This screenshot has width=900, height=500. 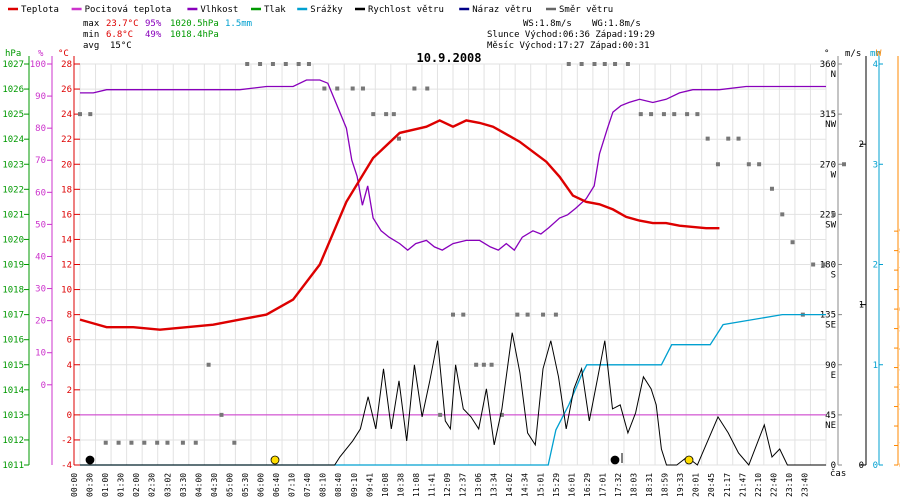 I want to click on time-tick-label: 17:01, so click(x=602, y=485).